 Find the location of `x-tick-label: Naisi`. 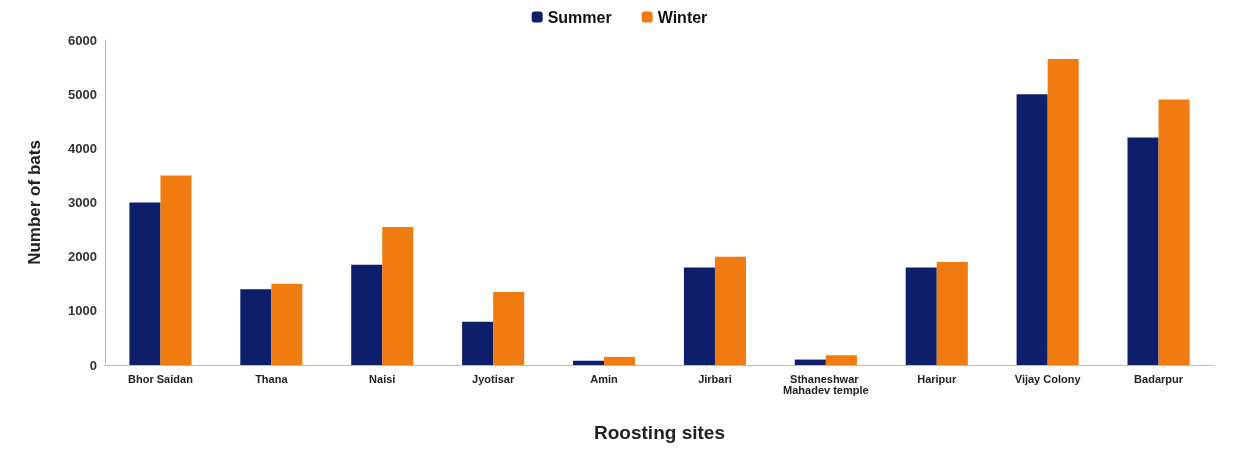

x-tick-label: Naisi is located at coordinates (382, 378).